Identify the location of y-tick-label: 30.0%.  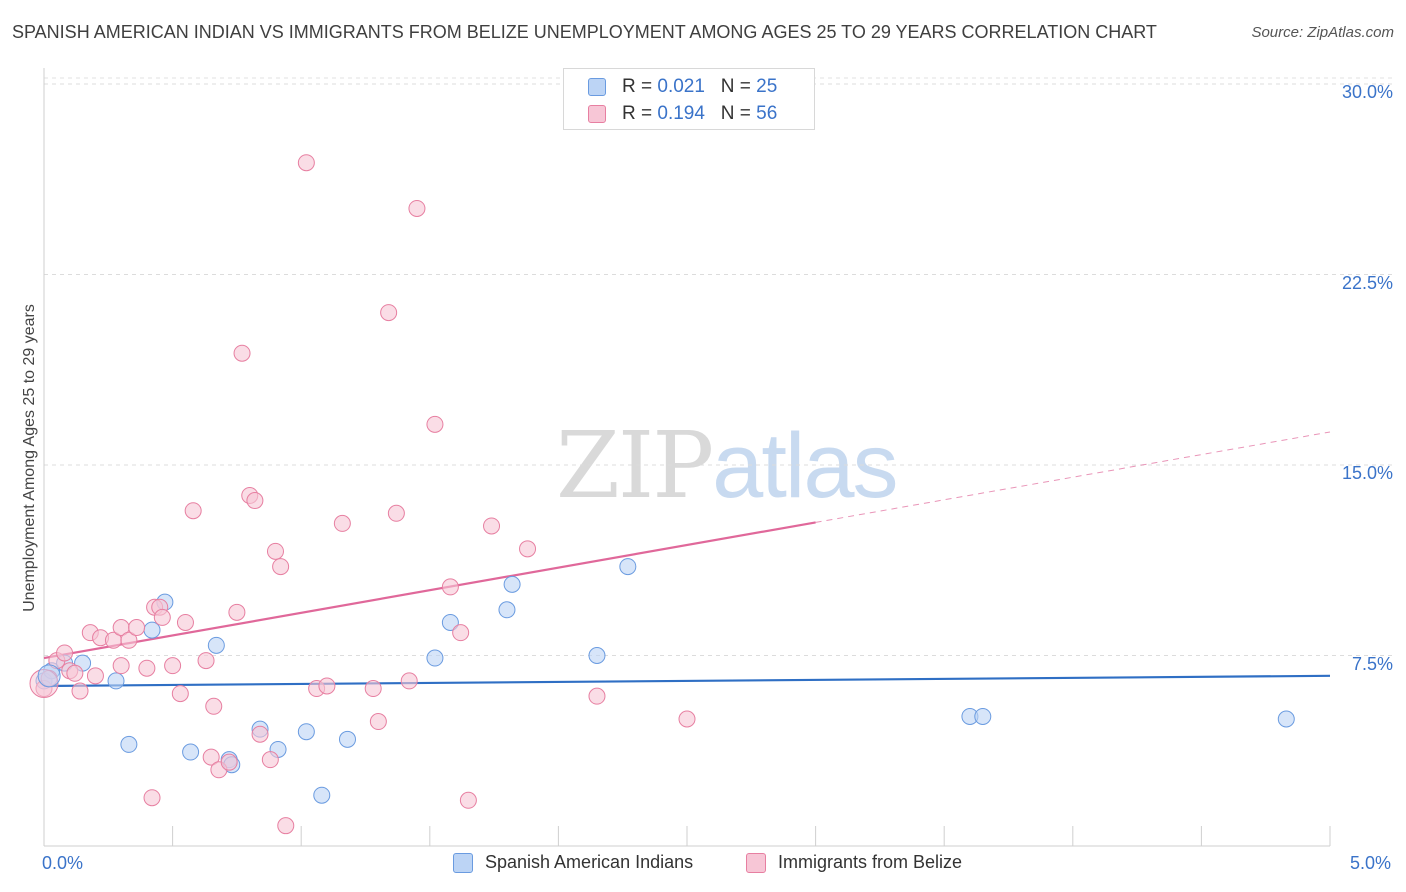
(1367, 92).